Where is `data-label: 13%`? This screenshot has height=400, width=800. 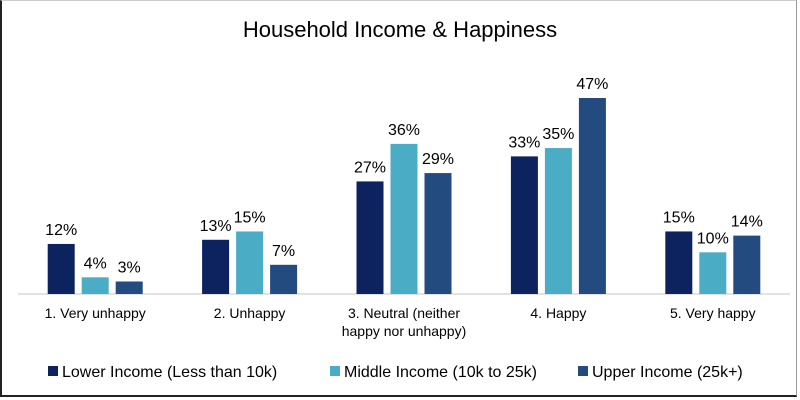
data-label: 13% is located at coordinates (216, 226).